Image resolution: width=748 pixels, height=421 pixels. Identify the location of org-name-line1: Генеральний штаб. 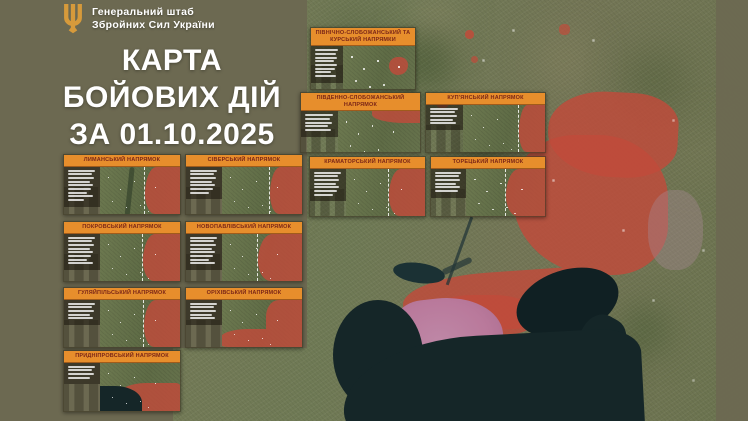
(143, 12).